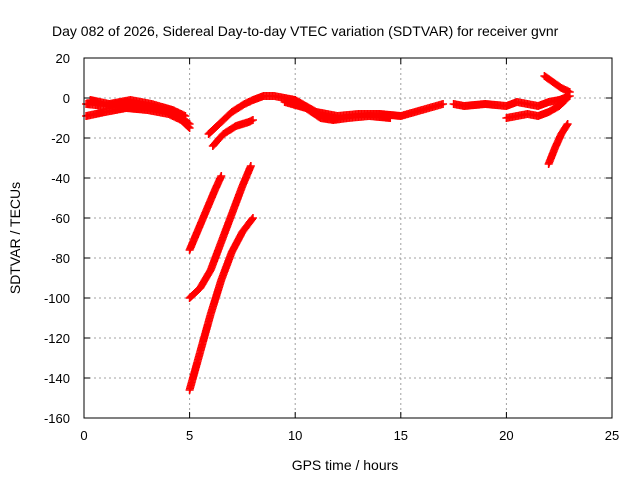  Describe the element at coordinates (295, 435) in the screenshot. I see `x-tick-label: 10` at that location.